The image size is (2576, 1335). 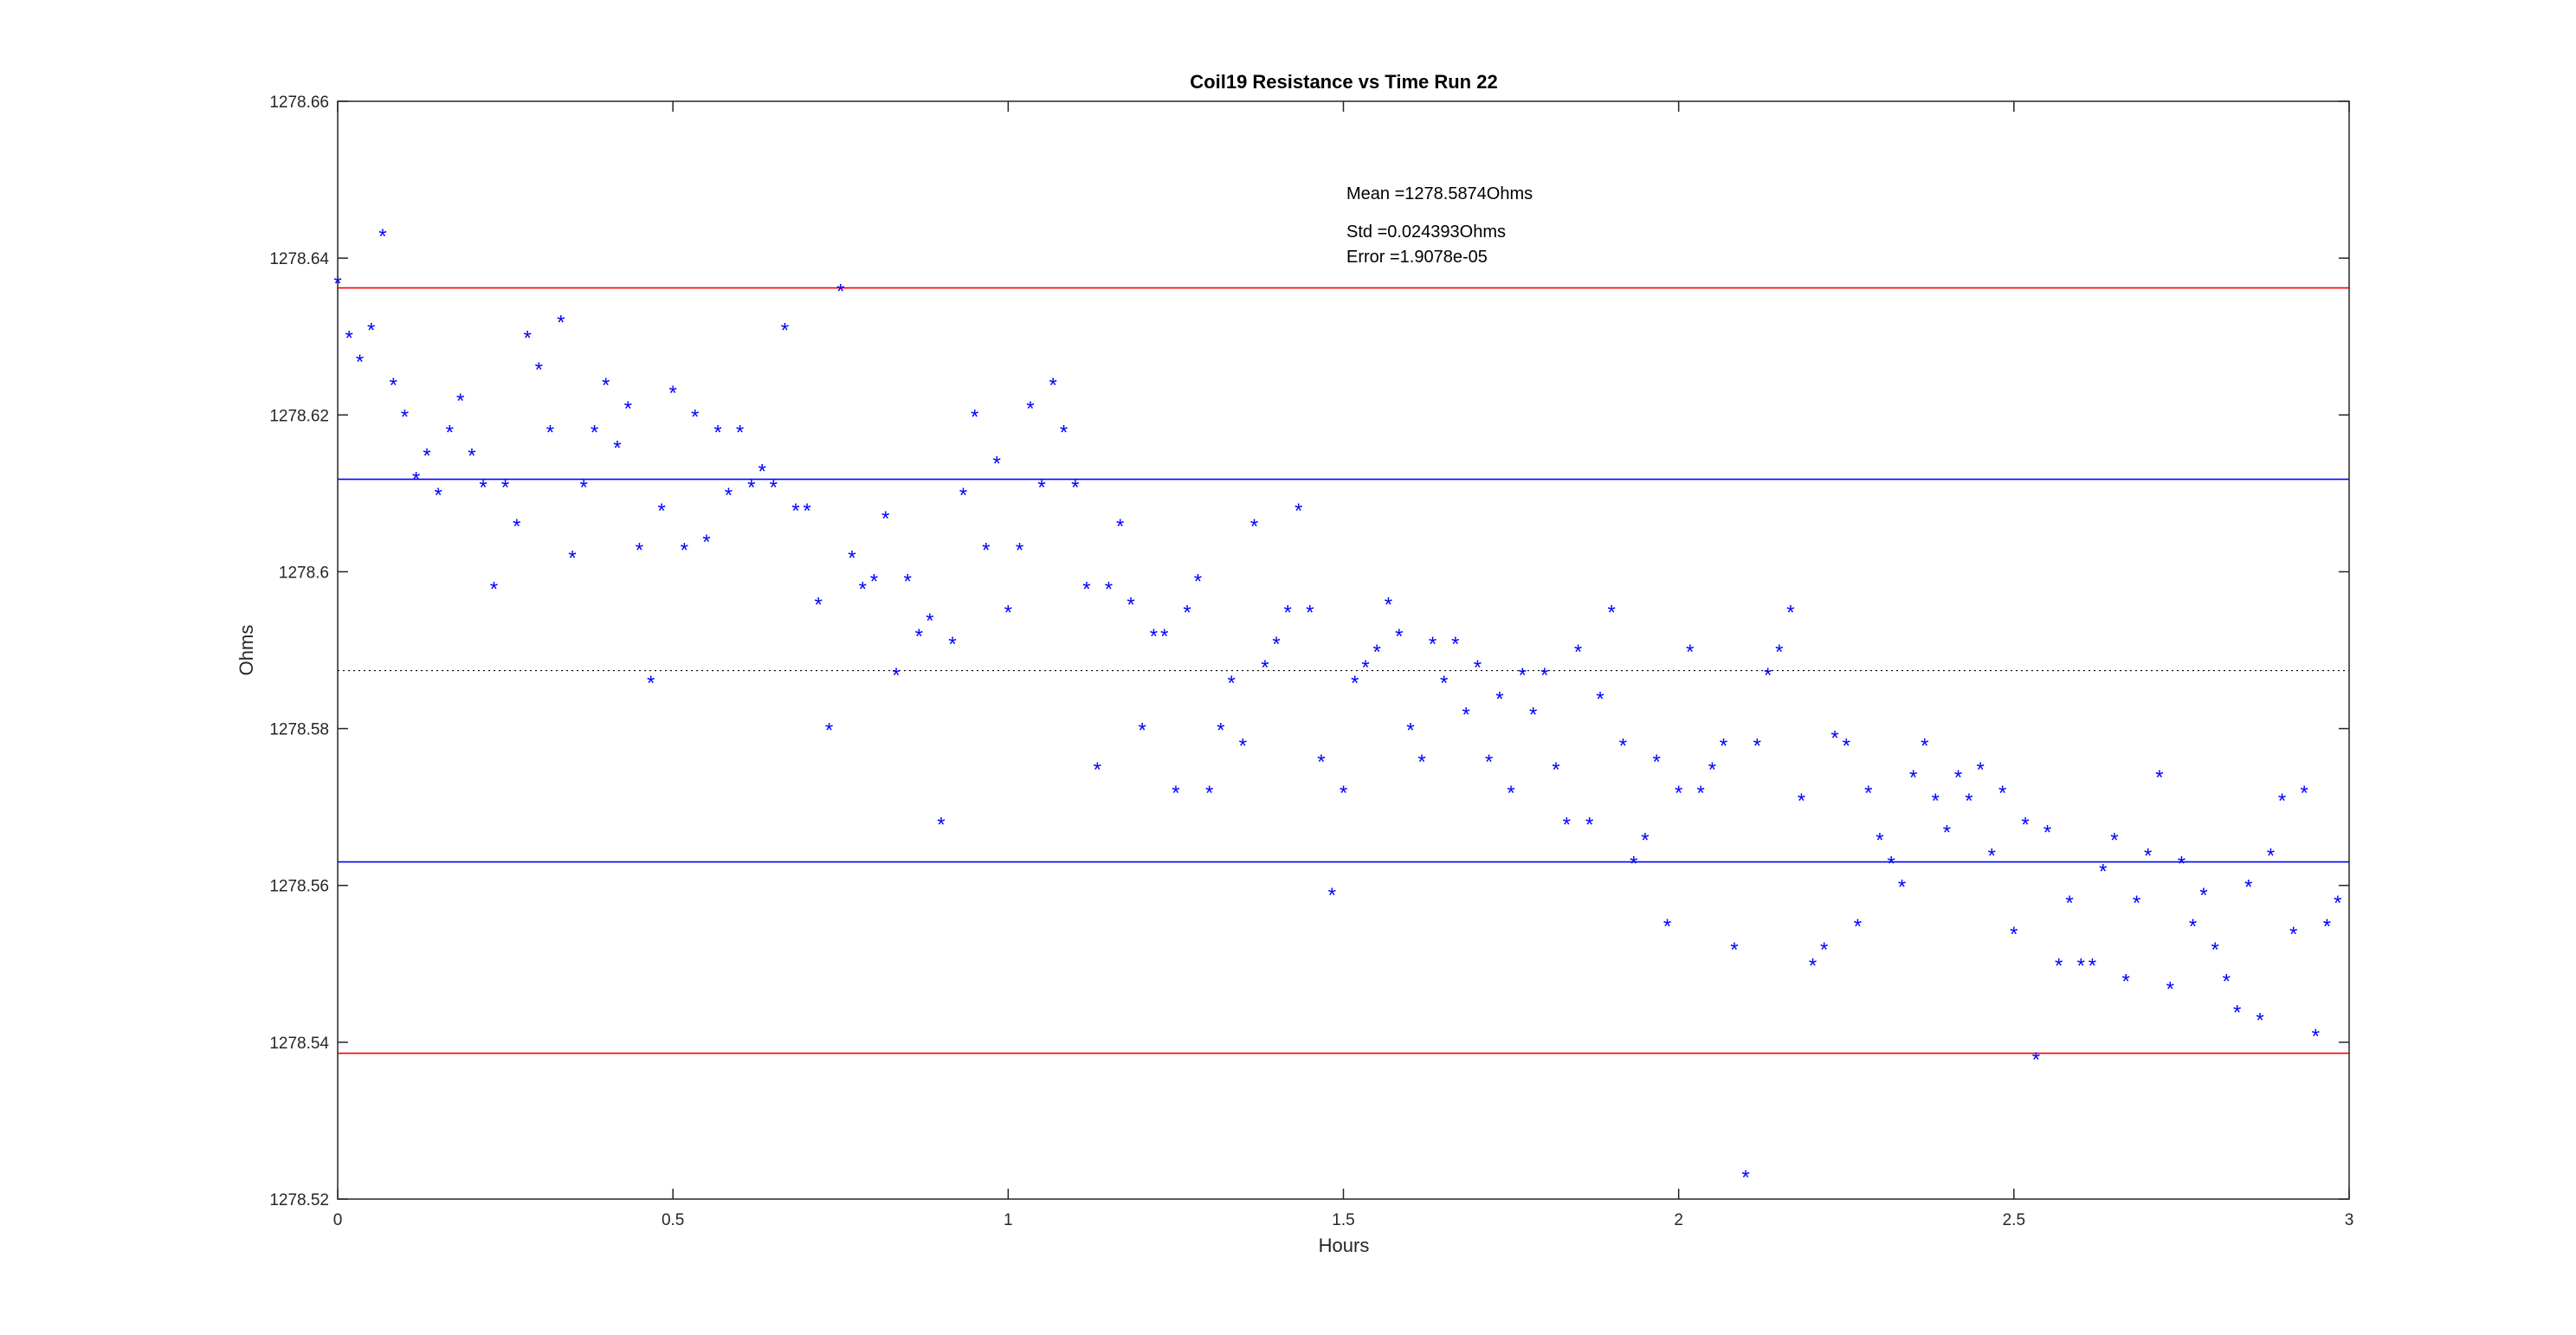 I want to click on x-tick-label: 0.5, so click(x=673, y=1220).